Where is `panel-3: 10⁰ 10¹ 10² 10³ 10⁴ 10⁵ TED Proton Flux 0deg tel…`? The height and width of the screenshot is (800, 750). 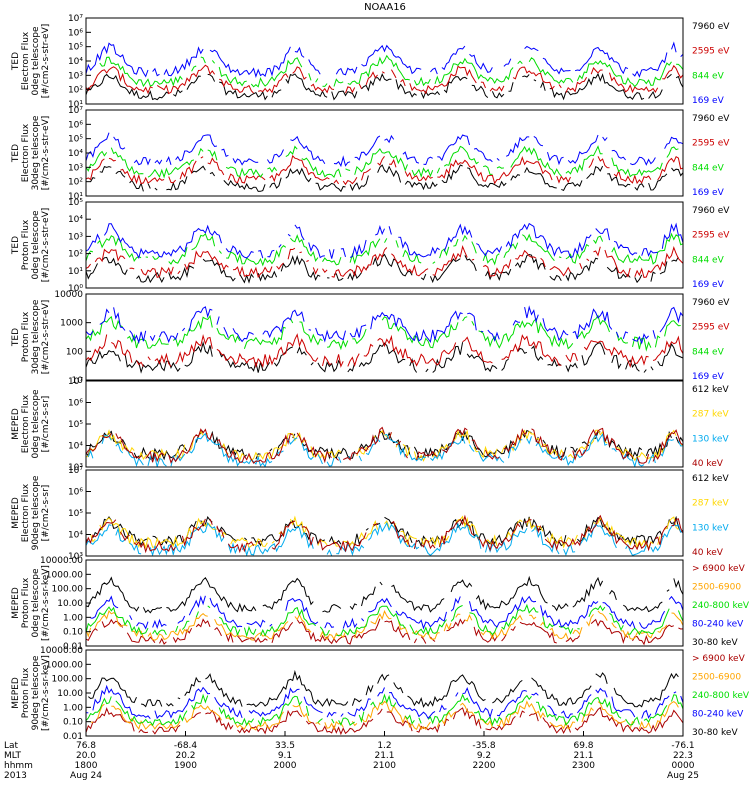
panel-3: 10⁰ 10¹ 10² 10³ 10⁴ 10⁵ TED Proton Flux 0deg tel… is located at coordinates (370, 246).